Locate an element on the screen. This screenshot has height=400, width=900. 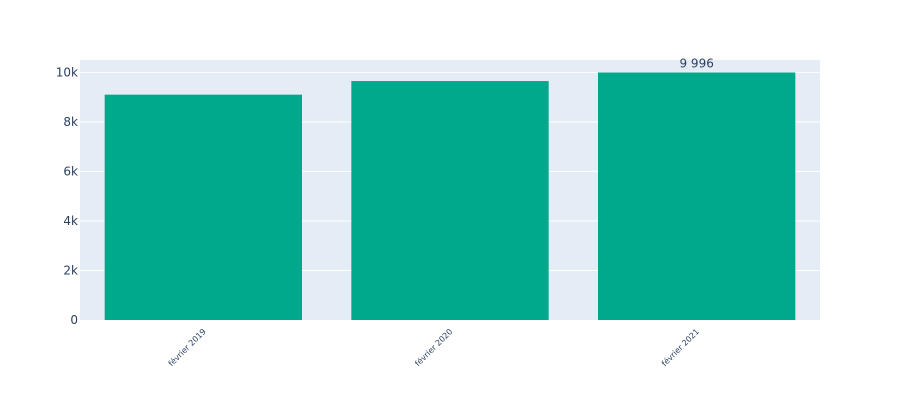
bar-value-label: 9 996 is located at coordinates (696, 63).